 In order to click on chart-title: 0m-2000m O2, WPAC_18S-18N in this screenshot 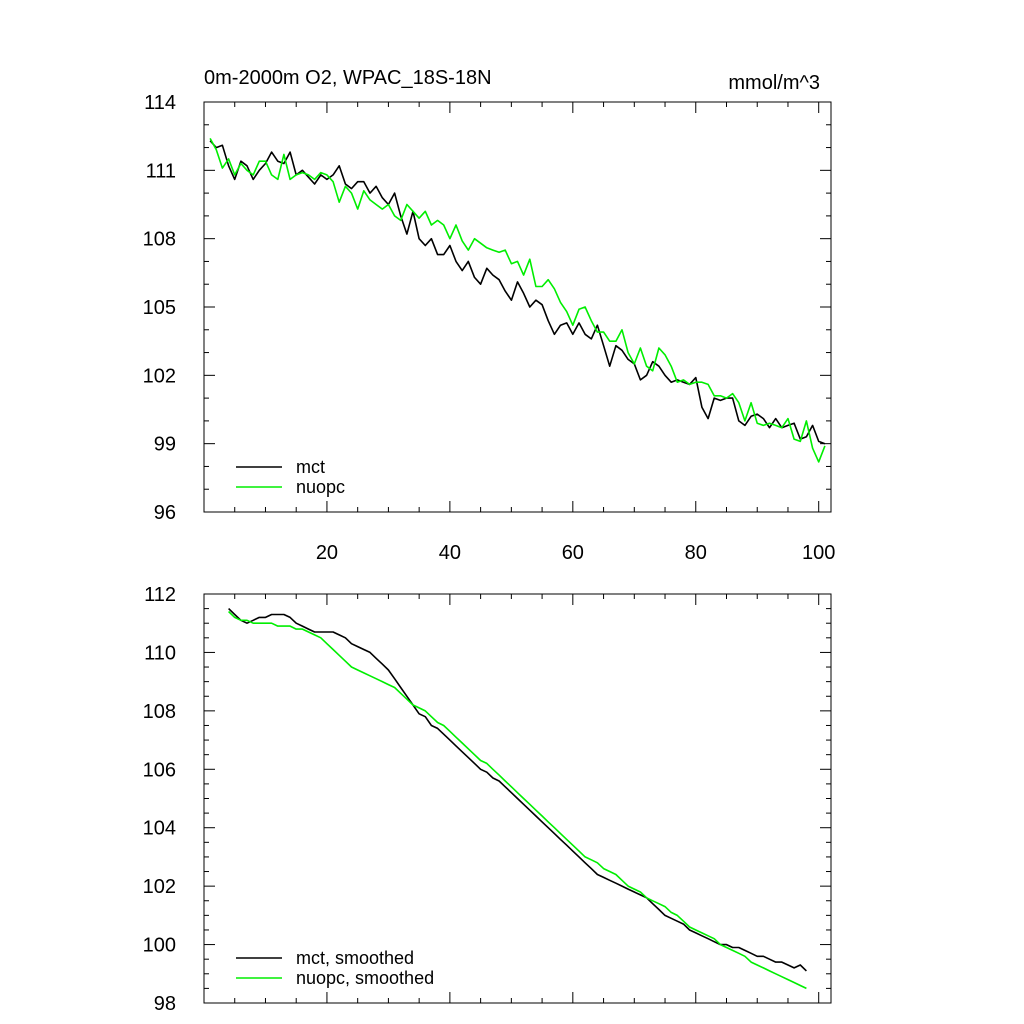, I will do `click(348, 78)`.